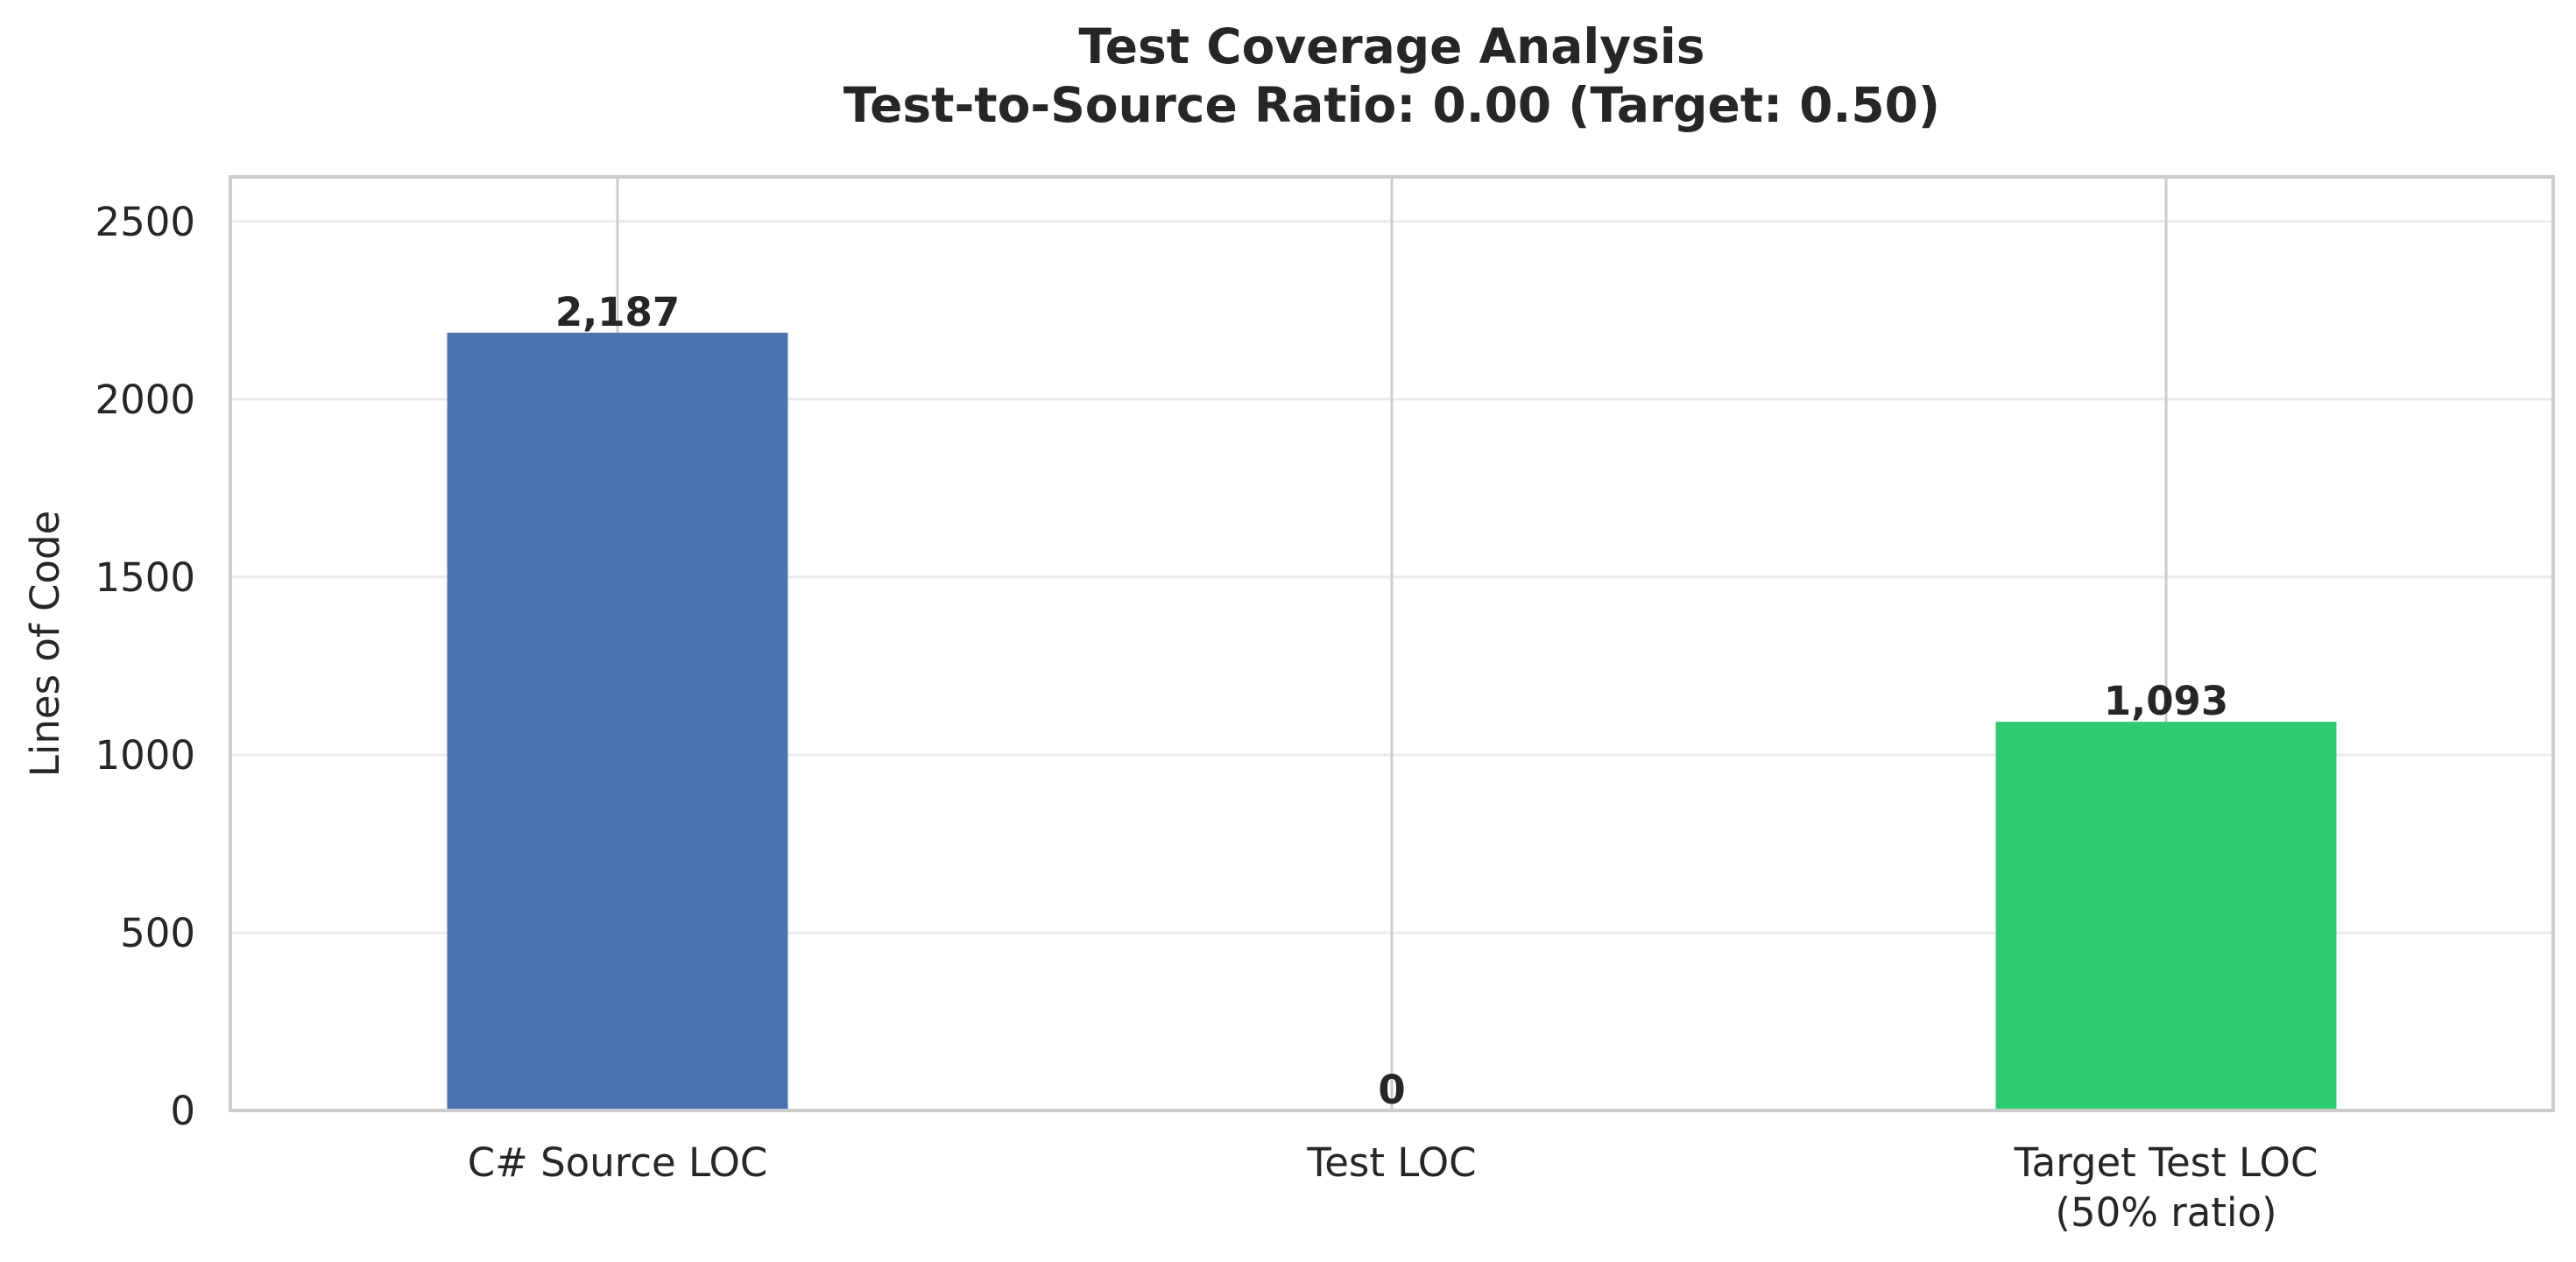 Image resolution: width=2576 pixels, height=1262 pixels. What do you see at coordinates (618, 1162) in the screenshot?
I see `x-tick-label: C# Source LOC` at bounding box center [618, 1162].